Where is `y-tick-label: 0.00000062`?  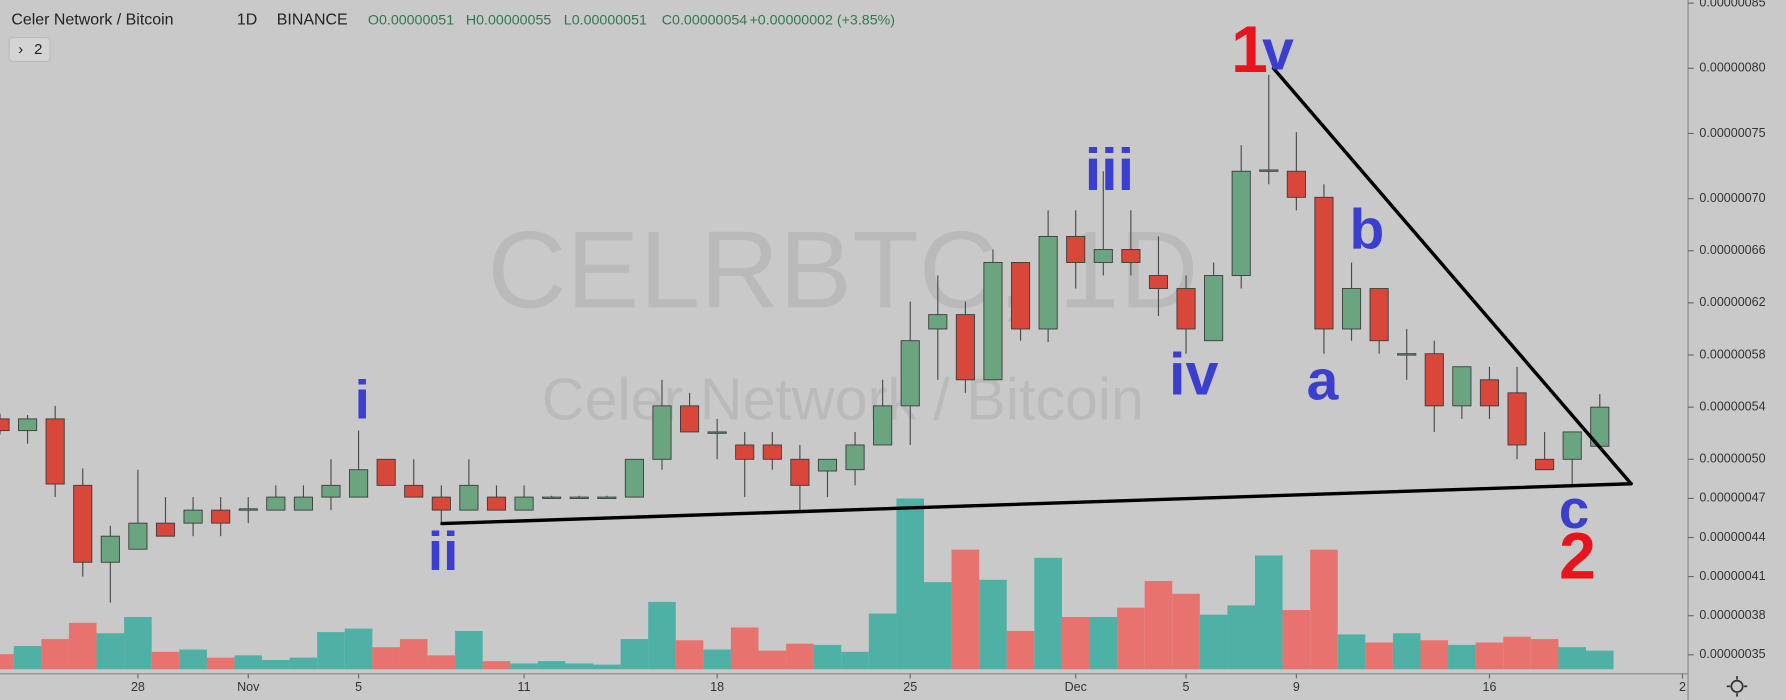 y-tick-label: 0.00000062 is located at coordinates (1732, 302).